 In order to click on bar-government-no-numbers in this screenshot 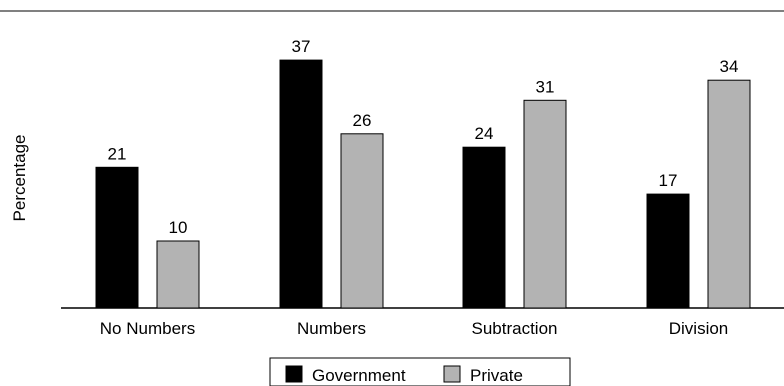, I will do `click(117, 237)`.